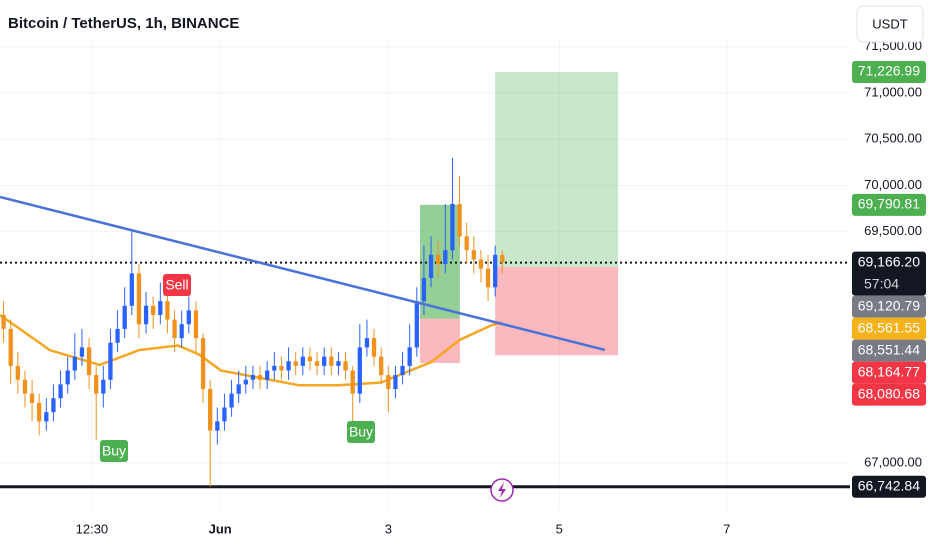 The width and height of the screenshot is (932, 550). I want to click on price-tag-label: 66,742.84, so click(889, 485).